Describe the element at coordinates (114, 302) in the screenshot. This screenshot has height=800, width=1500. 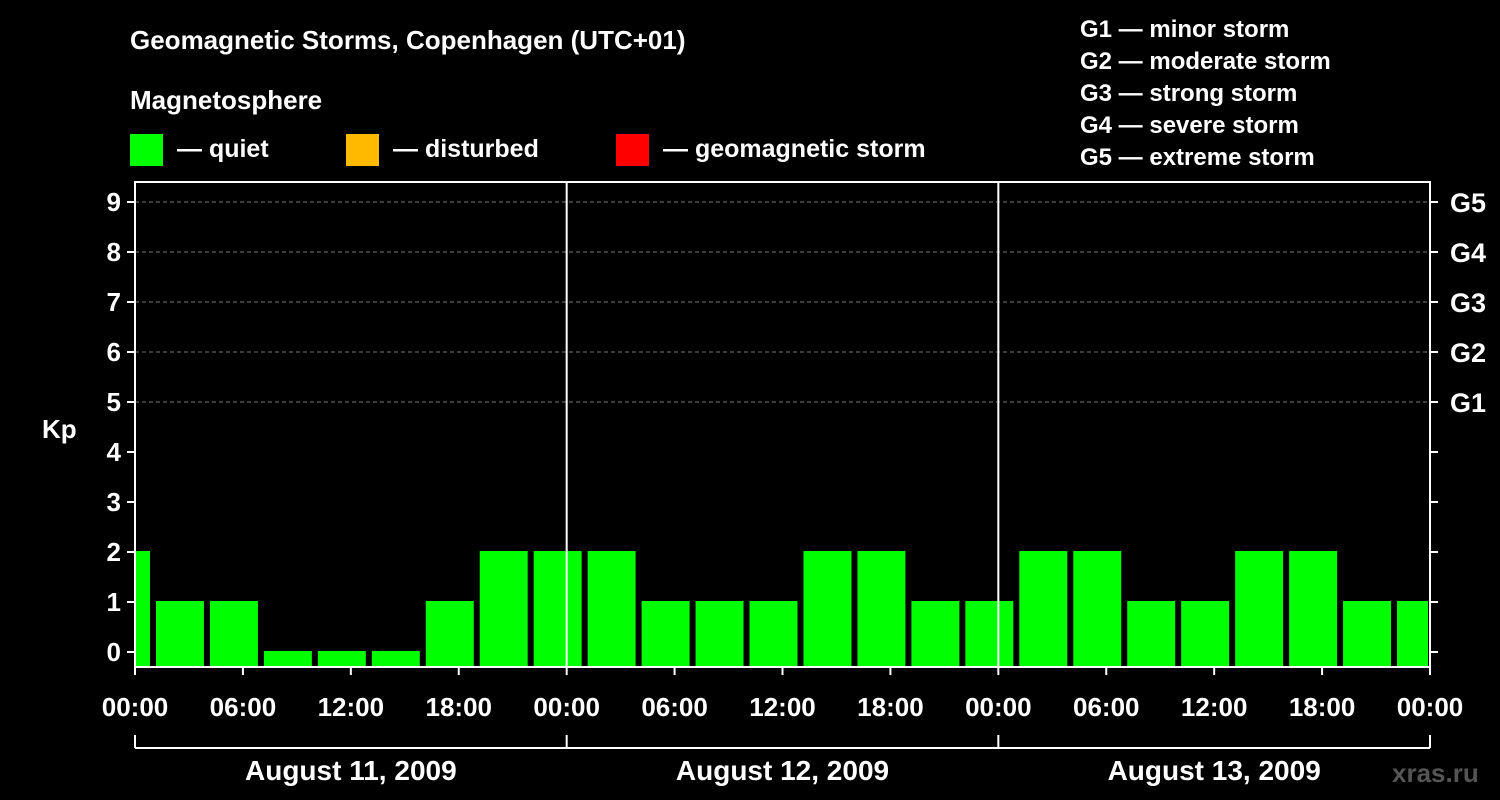
I see `y-tick-label-7: 7` at that location.